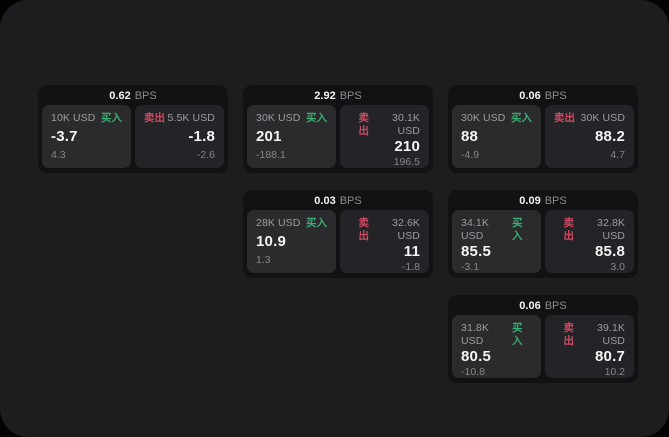 The height and width of the screenshot is (437, 669). What do you see at coordinates (133, 96) in the screenshot?
I see `spread-header: 0.62 BPS` at bounding box center [133, 96].